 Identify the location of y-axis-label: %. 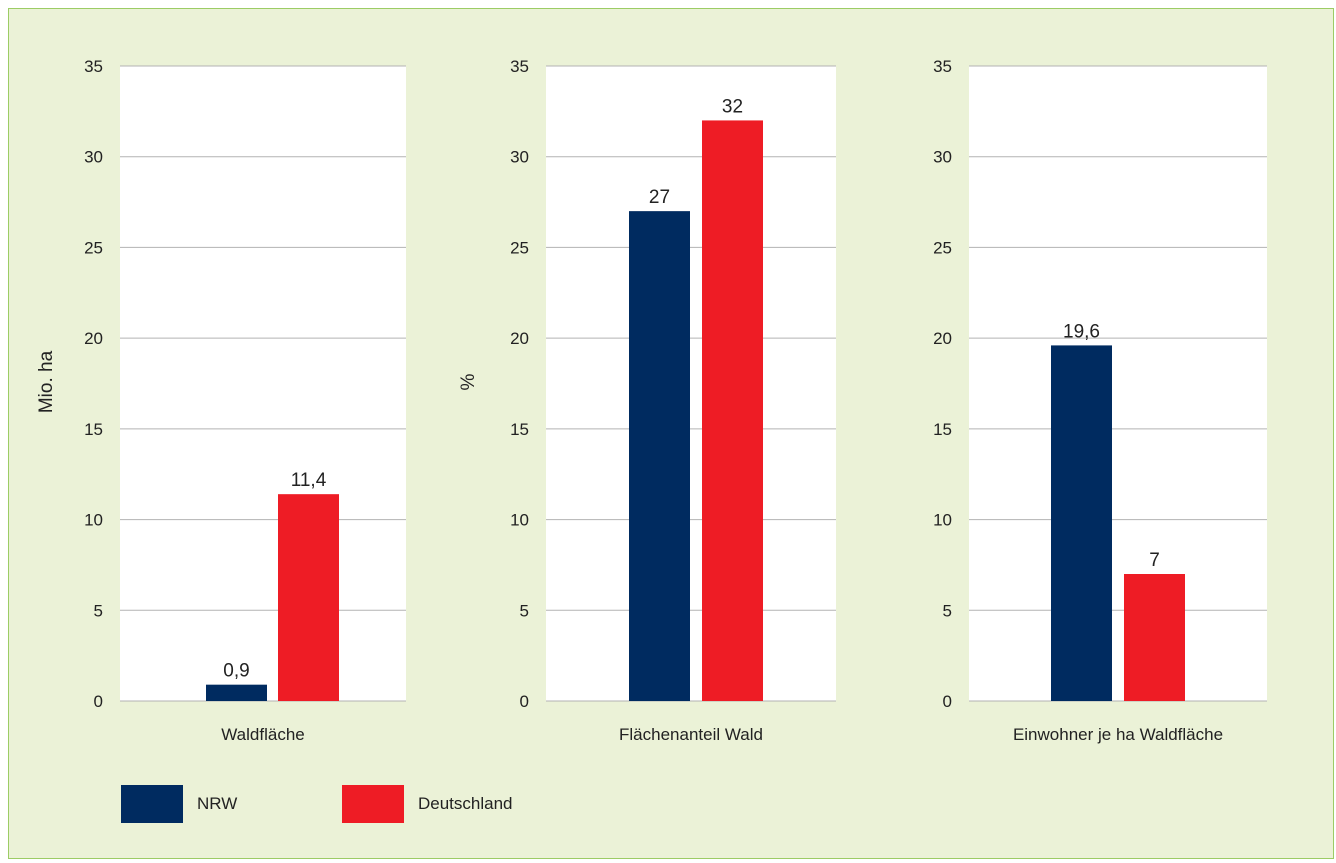
(468, 381).